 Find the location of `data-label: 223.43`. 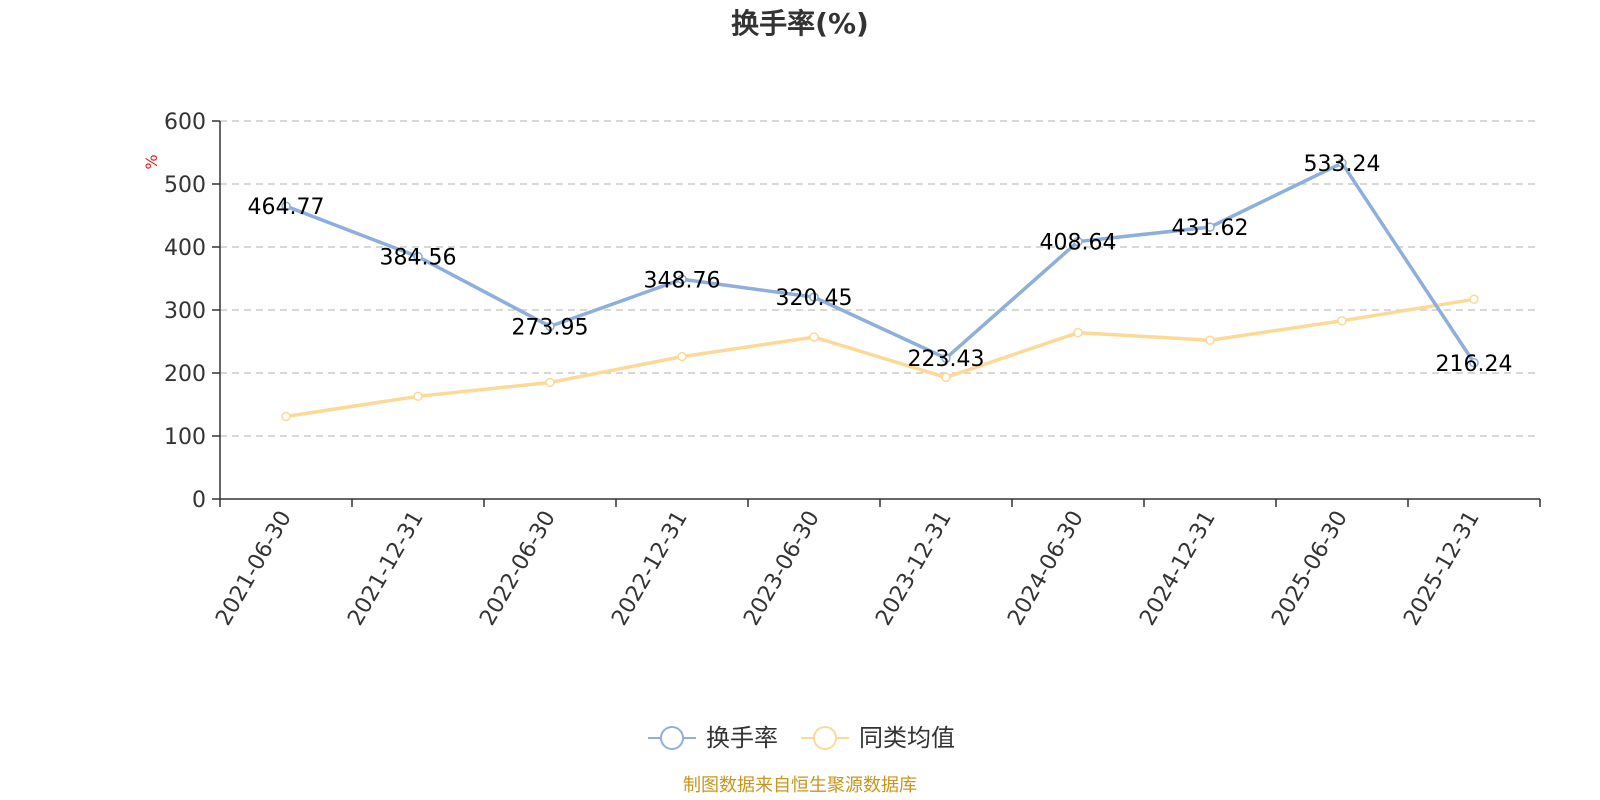

data-label: 223.43 is located at coordinates (946, 359).